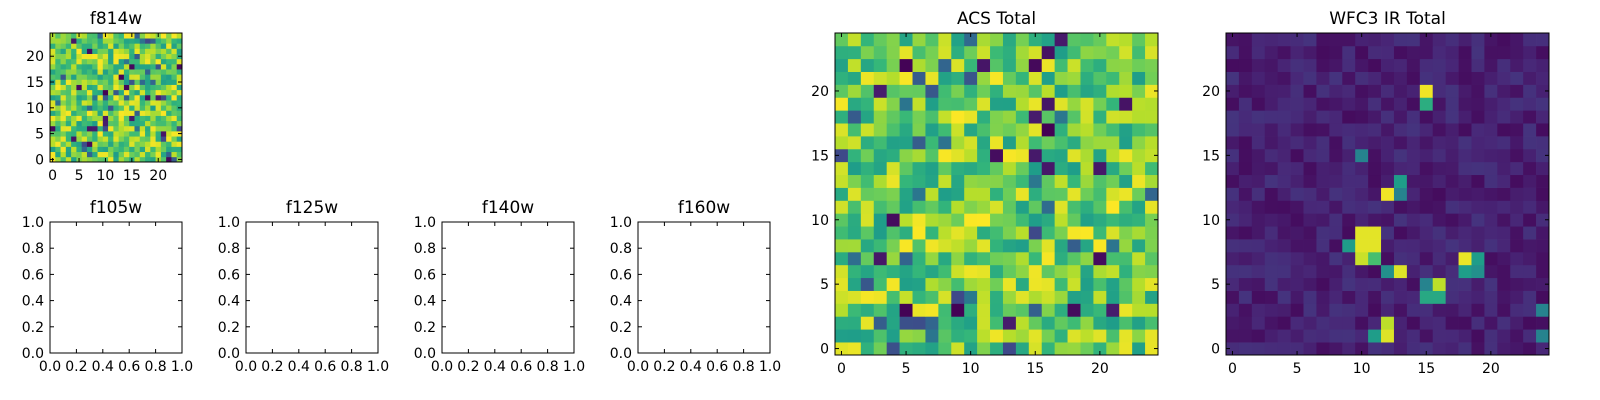  Describe the element at coordinates (824, 285) in the screenshot. I see `y-tick-label: 5` at that location.